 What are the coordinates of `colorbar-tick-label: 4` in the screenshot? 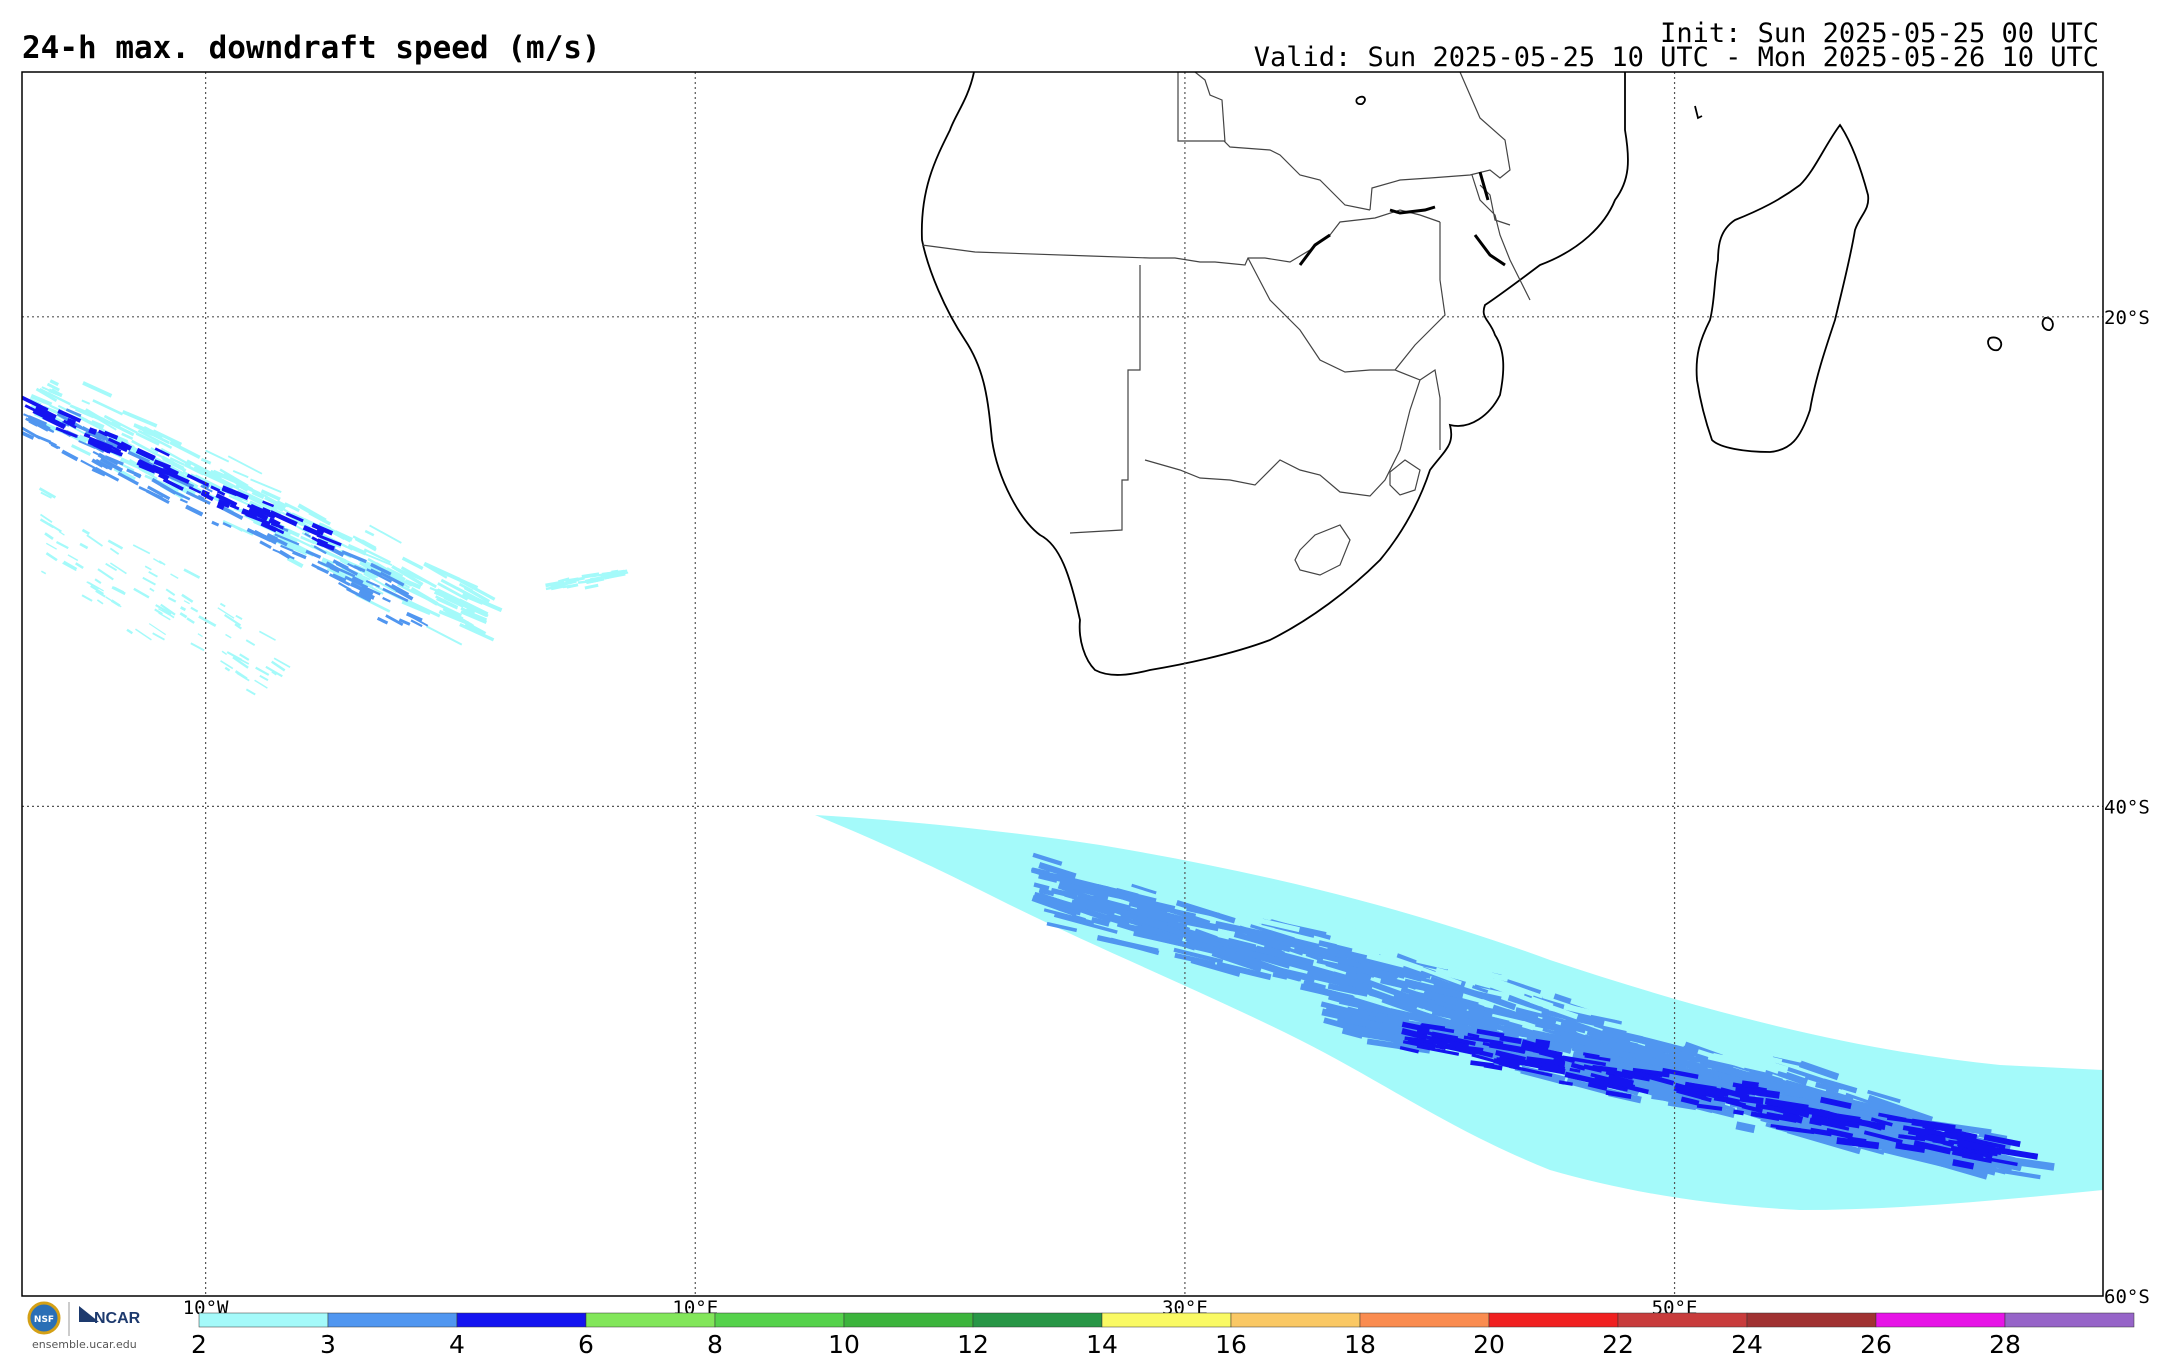 It's located at (457, 1342).